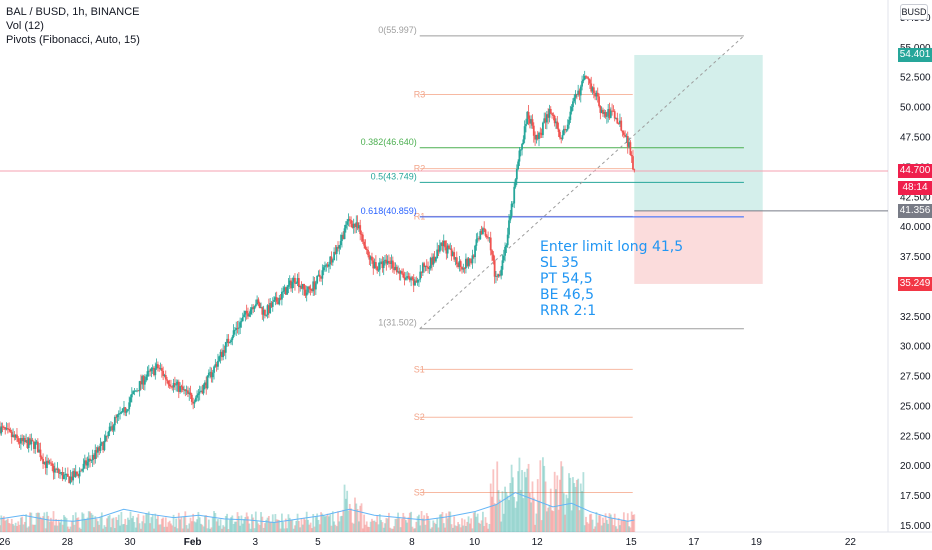 This screenshot has height=550, width=932. I want to click on pivot-label-s1: S1, so click(419, 369).